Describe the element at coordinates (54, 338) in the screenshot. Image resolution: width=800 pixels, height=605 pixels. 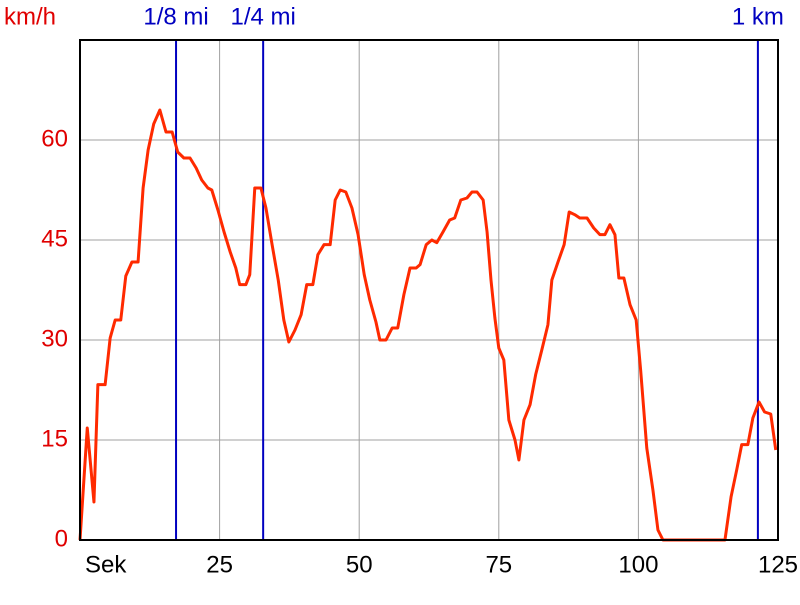
I see `y-tick-label: 30` at that location.